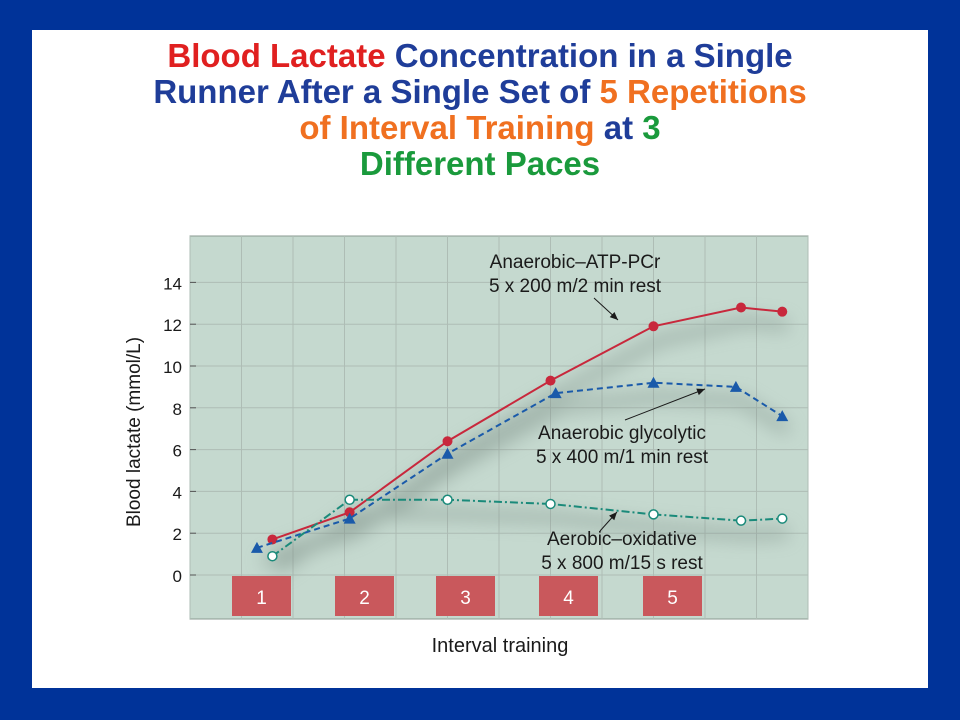 The width and height of the screenshot is (960, 720). I want to click on x-axis-label: Interval training, so click(500, 646).